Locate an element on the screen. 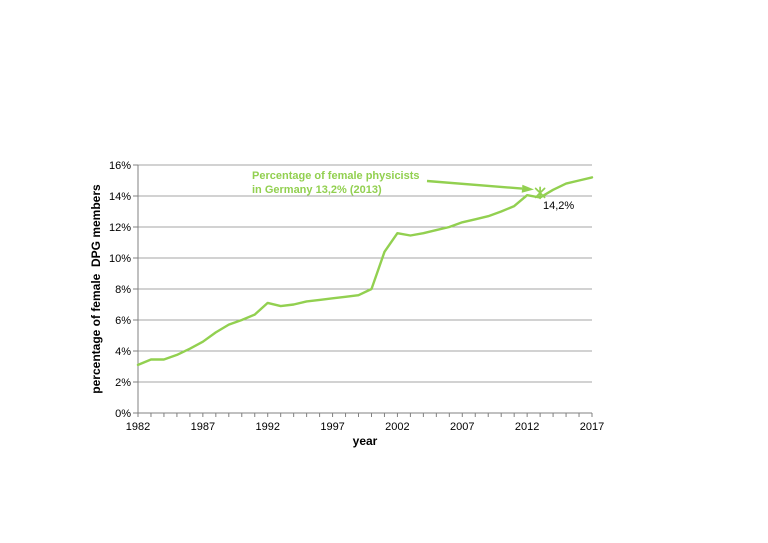 The width and height of the screenshot is (768, 543). x-axis-title: year is located at coordinates (365, 441).